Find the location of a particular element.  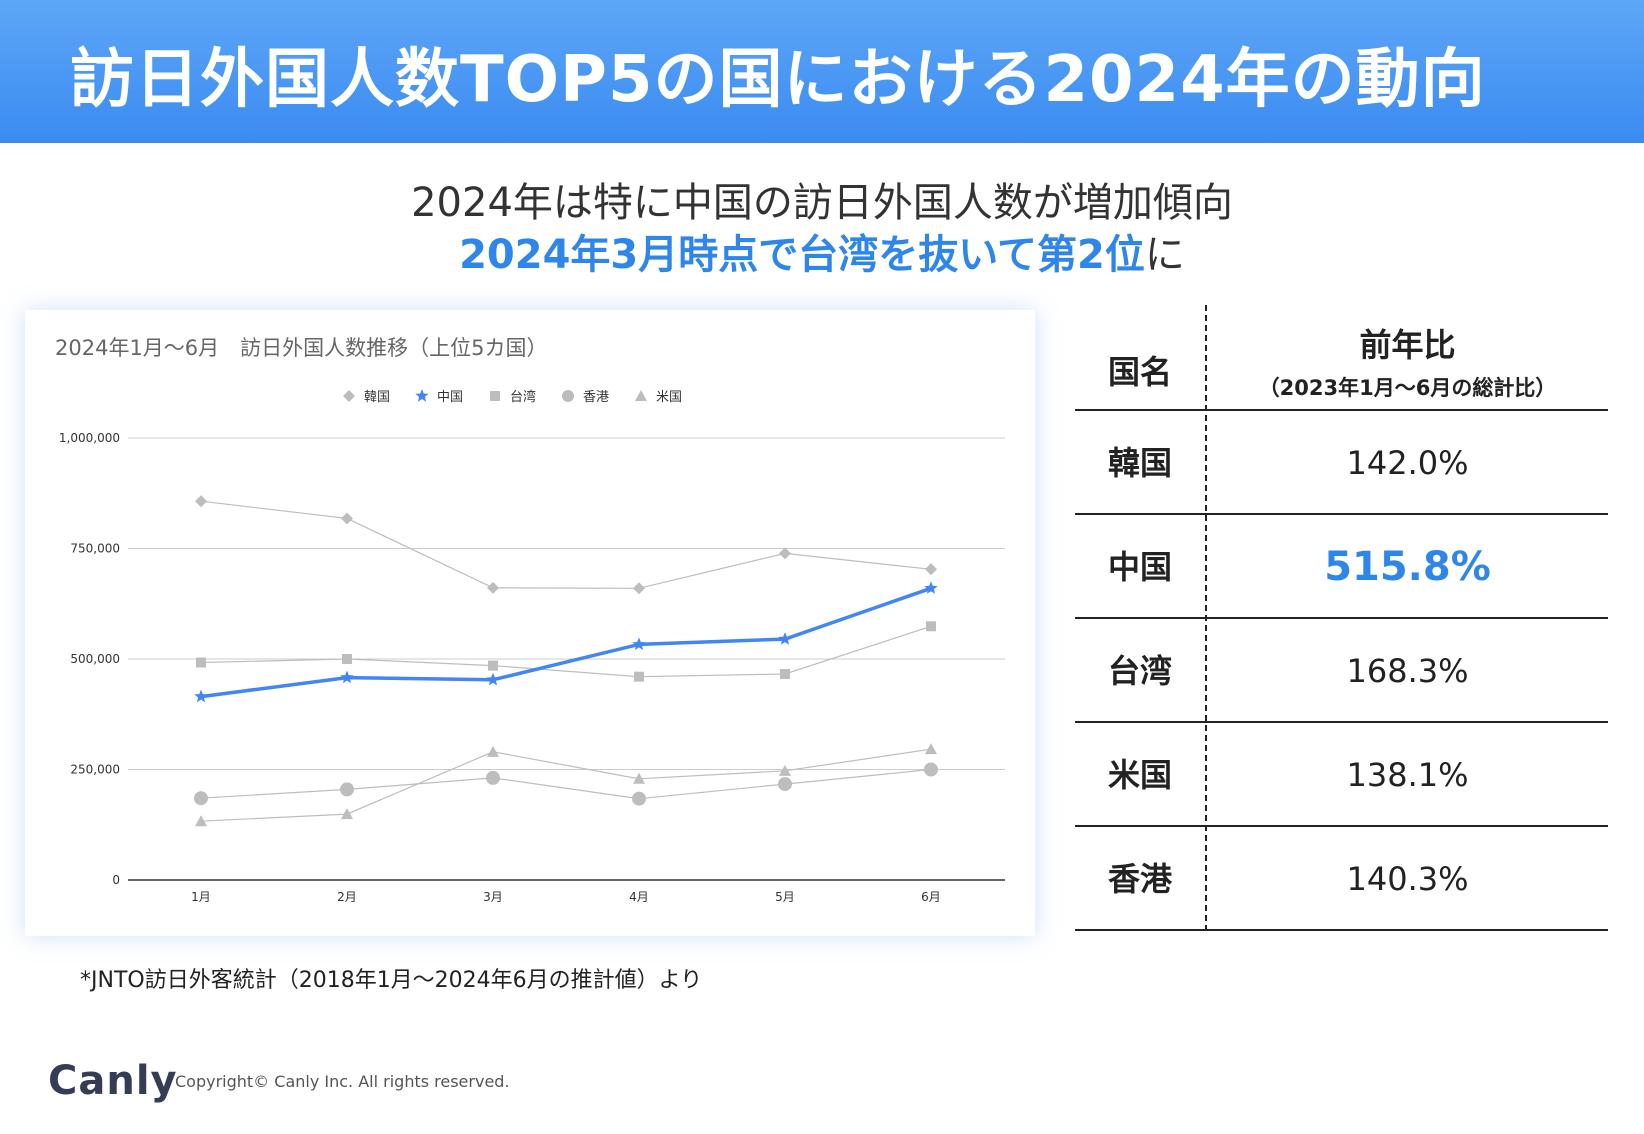

subtitle-highlight: 2024年3月時点で台湾を抜いて第2位 is located at coordinates (802, 255).